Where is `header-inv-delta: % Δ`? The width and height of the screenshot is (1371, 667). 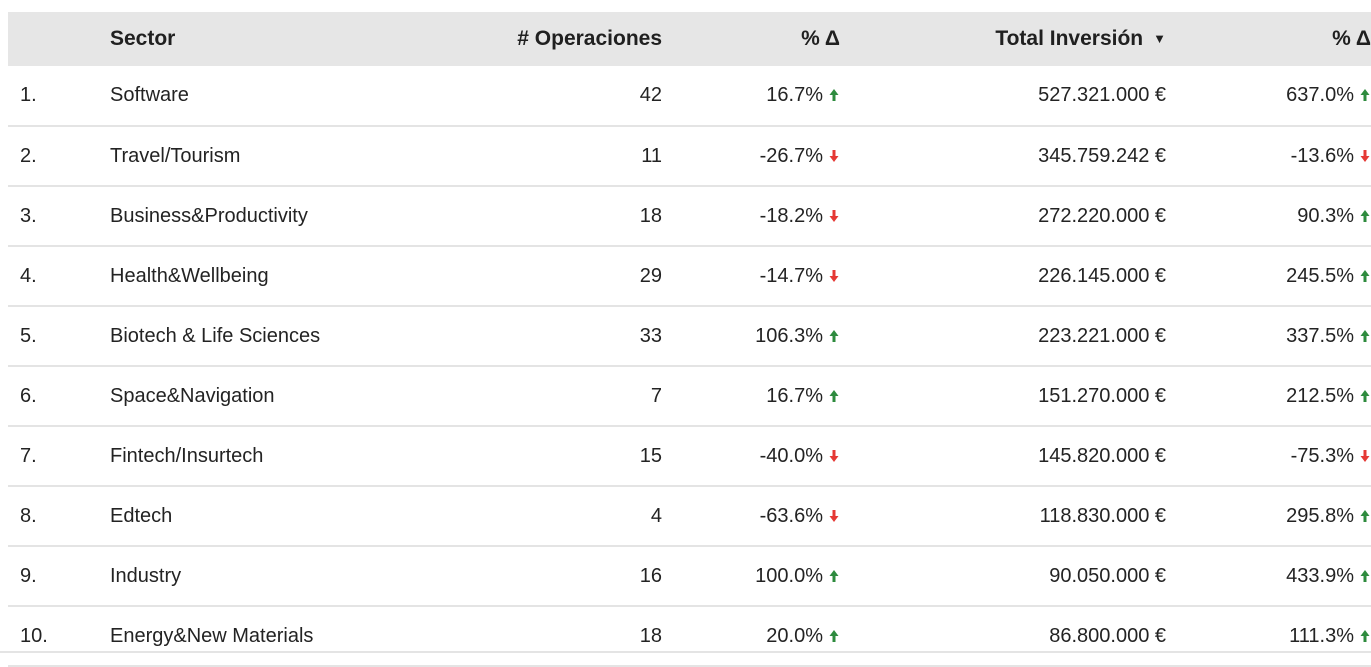
header-inv-delta: % Δ is located at coordinates (1351, 38).